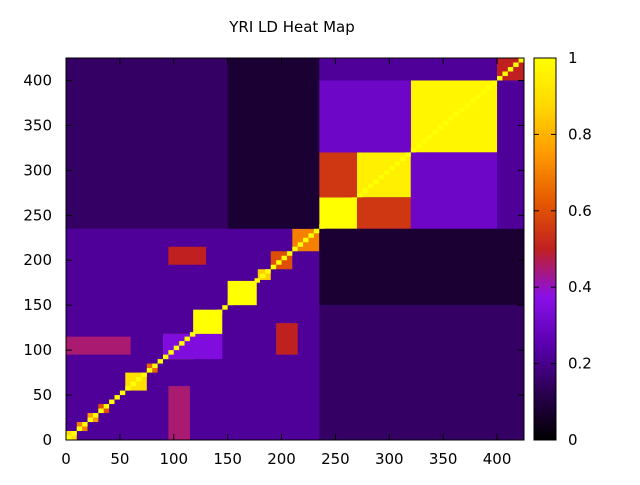  What do you see at coordinates (389, 459) in the screenshot?
I see `x-tick-label: 300` at bounding box center [389, 459].